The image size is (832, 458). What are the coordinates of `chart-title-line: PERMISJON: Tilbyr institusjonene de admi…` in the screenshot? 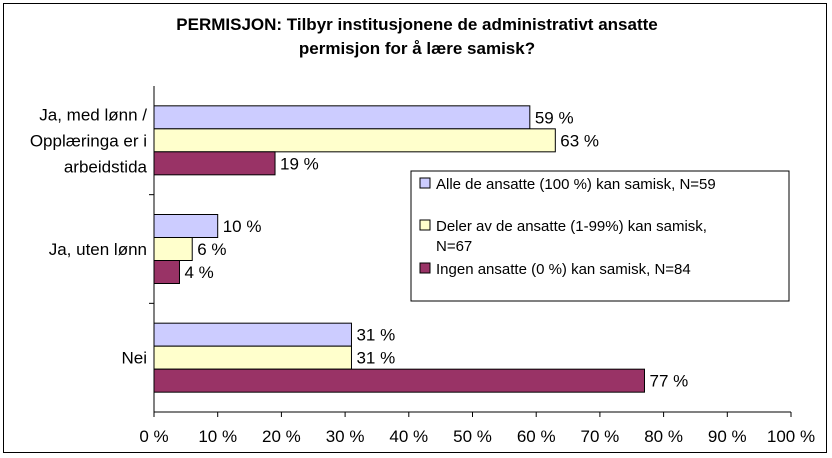 It's located at (416, 24).